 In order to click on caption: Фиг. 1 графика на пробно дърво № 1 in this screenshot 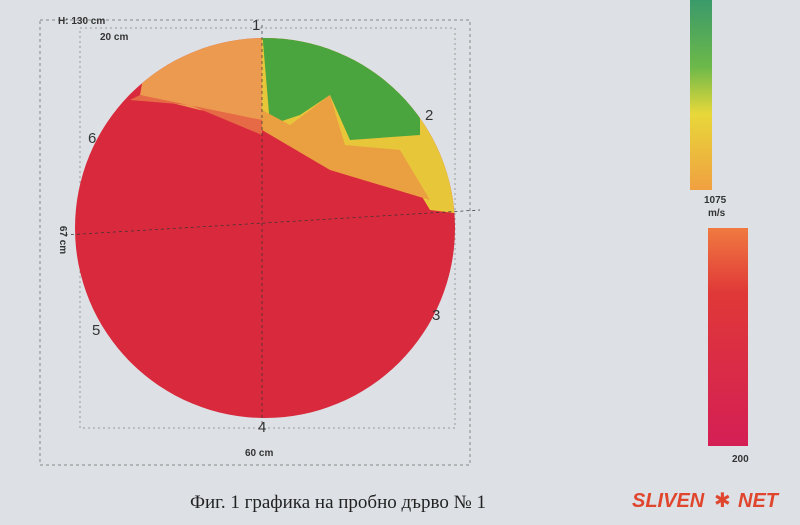, I will do `click(338, 502)`.